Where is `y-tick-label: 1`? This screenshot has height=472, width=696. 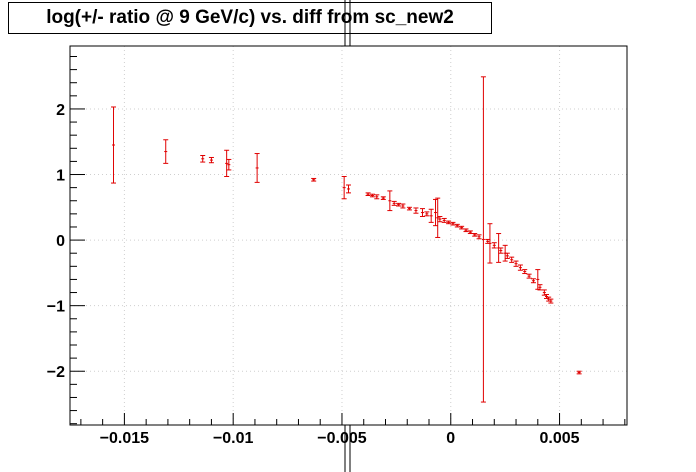 y-tick-label: 1 is located at coordinates (60, 176).